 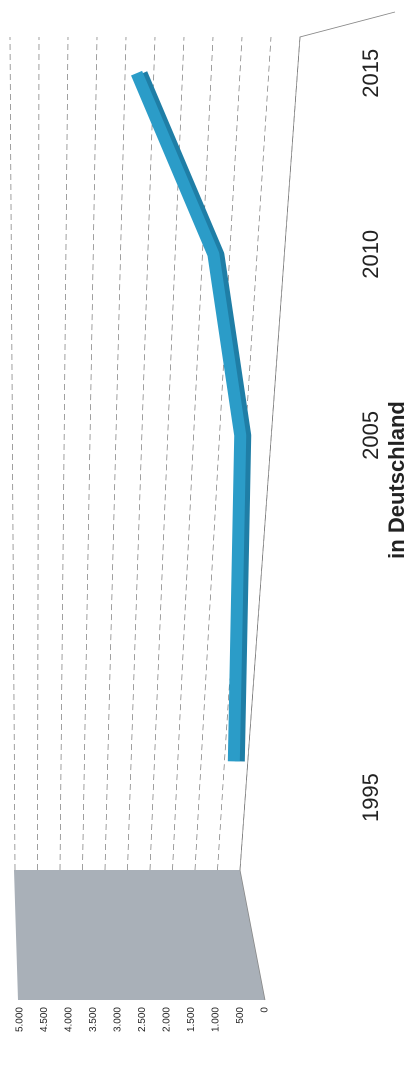 I want to click on chart-title: in Deutschland, so click(x=396, y=480).